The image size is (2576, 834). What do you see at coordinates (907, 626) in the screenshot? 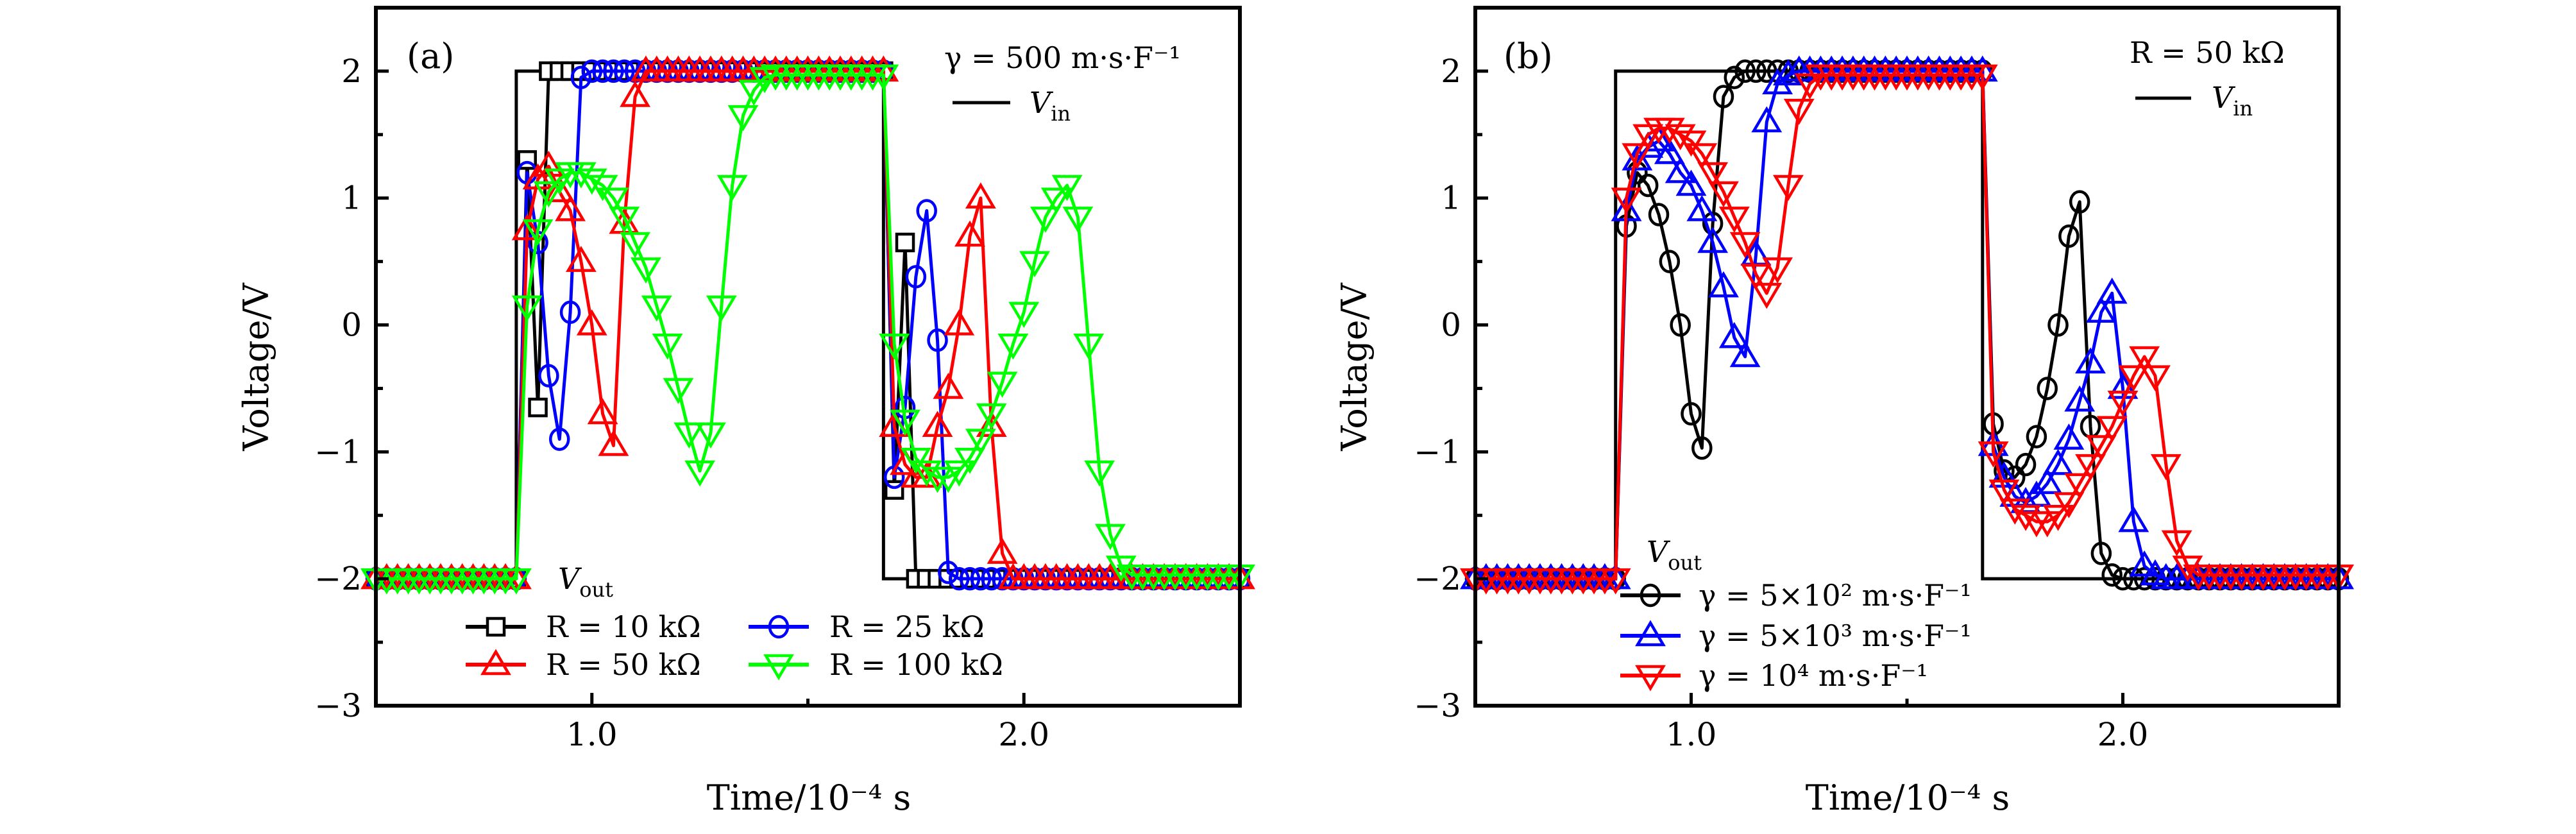
I see `legend-label: R = 25 kΩ` at bounding box center [907, 626].